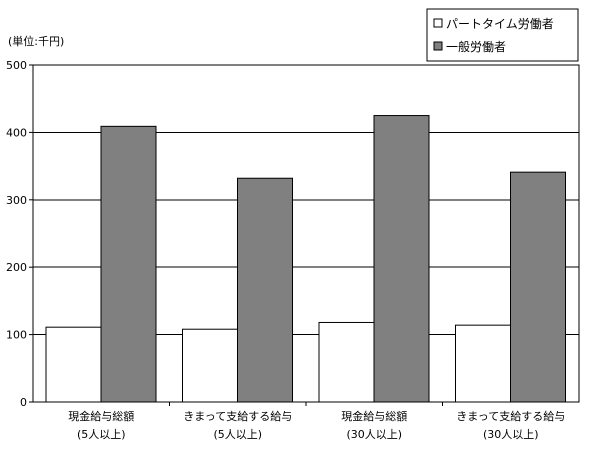 This screenshot has height=458, width=597. I want to click on legend: パートタイム労働者 一般労働者, so click(502, 35).